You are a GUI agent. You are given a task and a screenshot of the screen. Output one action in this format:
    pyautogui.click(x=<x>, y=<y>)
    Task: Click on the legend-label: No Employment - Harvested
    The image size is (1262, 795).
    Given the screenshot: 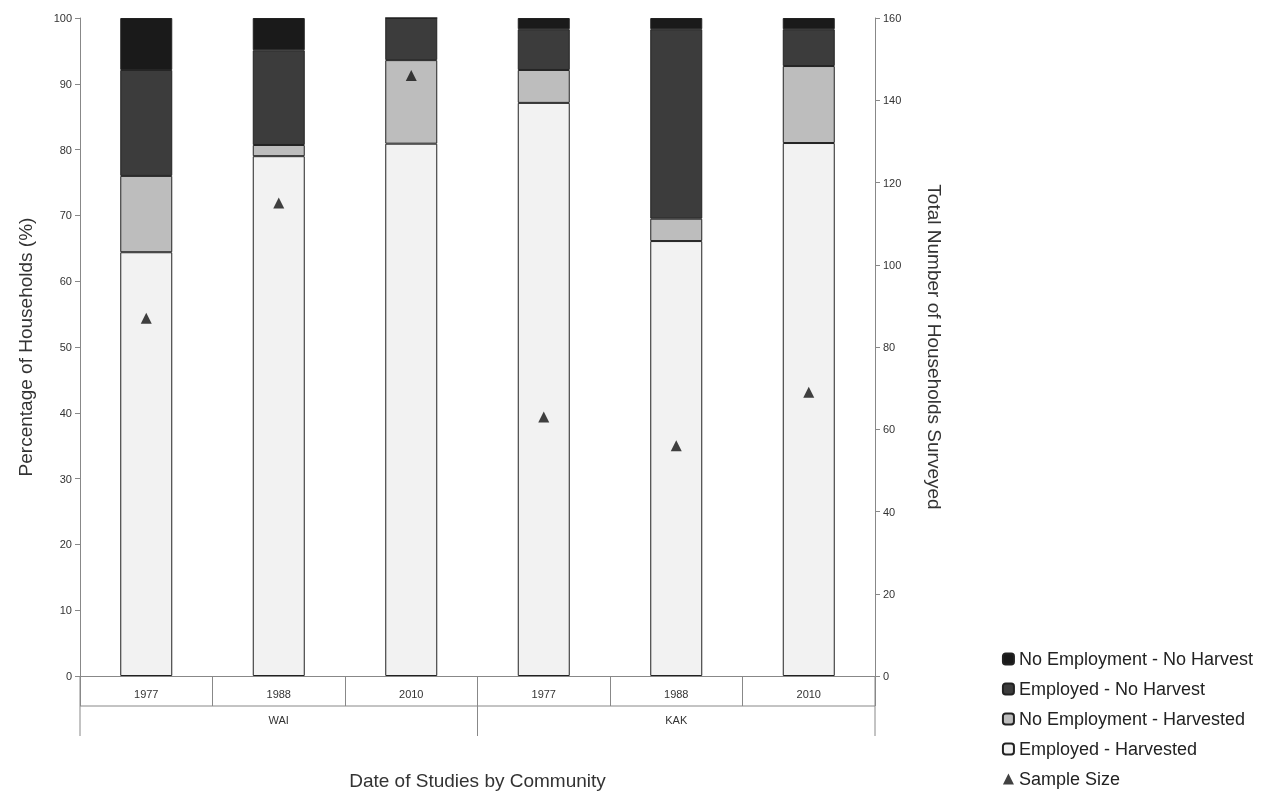 What is the action you would take?
    pyautogui.click(x=1132, y=719)
    